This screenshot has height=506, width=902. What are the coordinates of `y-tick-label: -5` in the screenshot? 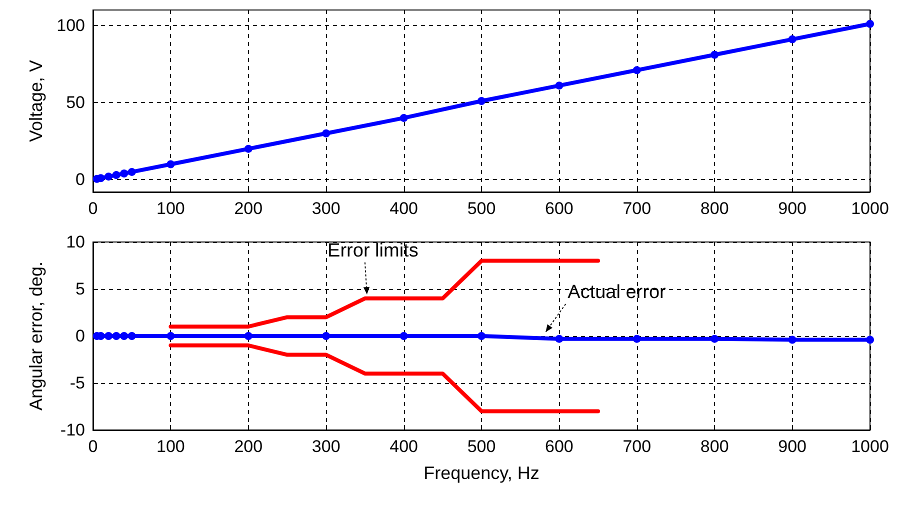 It's located at (77, 383).